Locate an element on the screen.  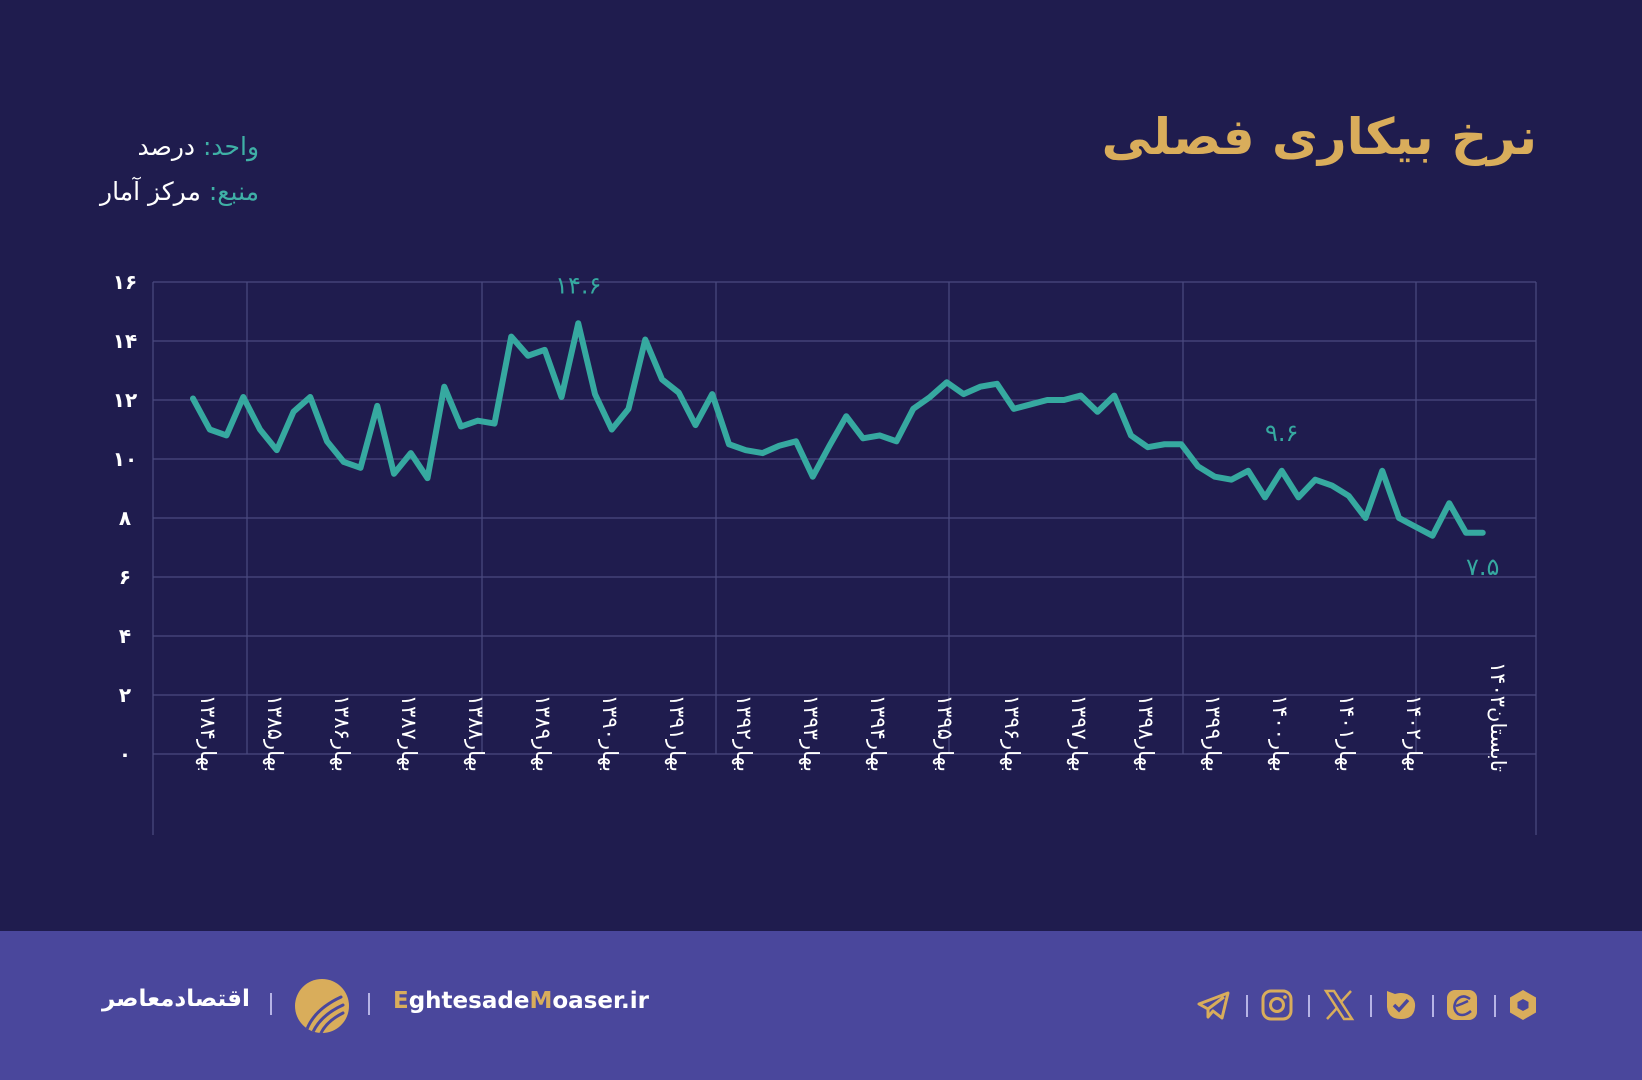
y-tick-label: ۱۴ is located at coordinates (125, 341).